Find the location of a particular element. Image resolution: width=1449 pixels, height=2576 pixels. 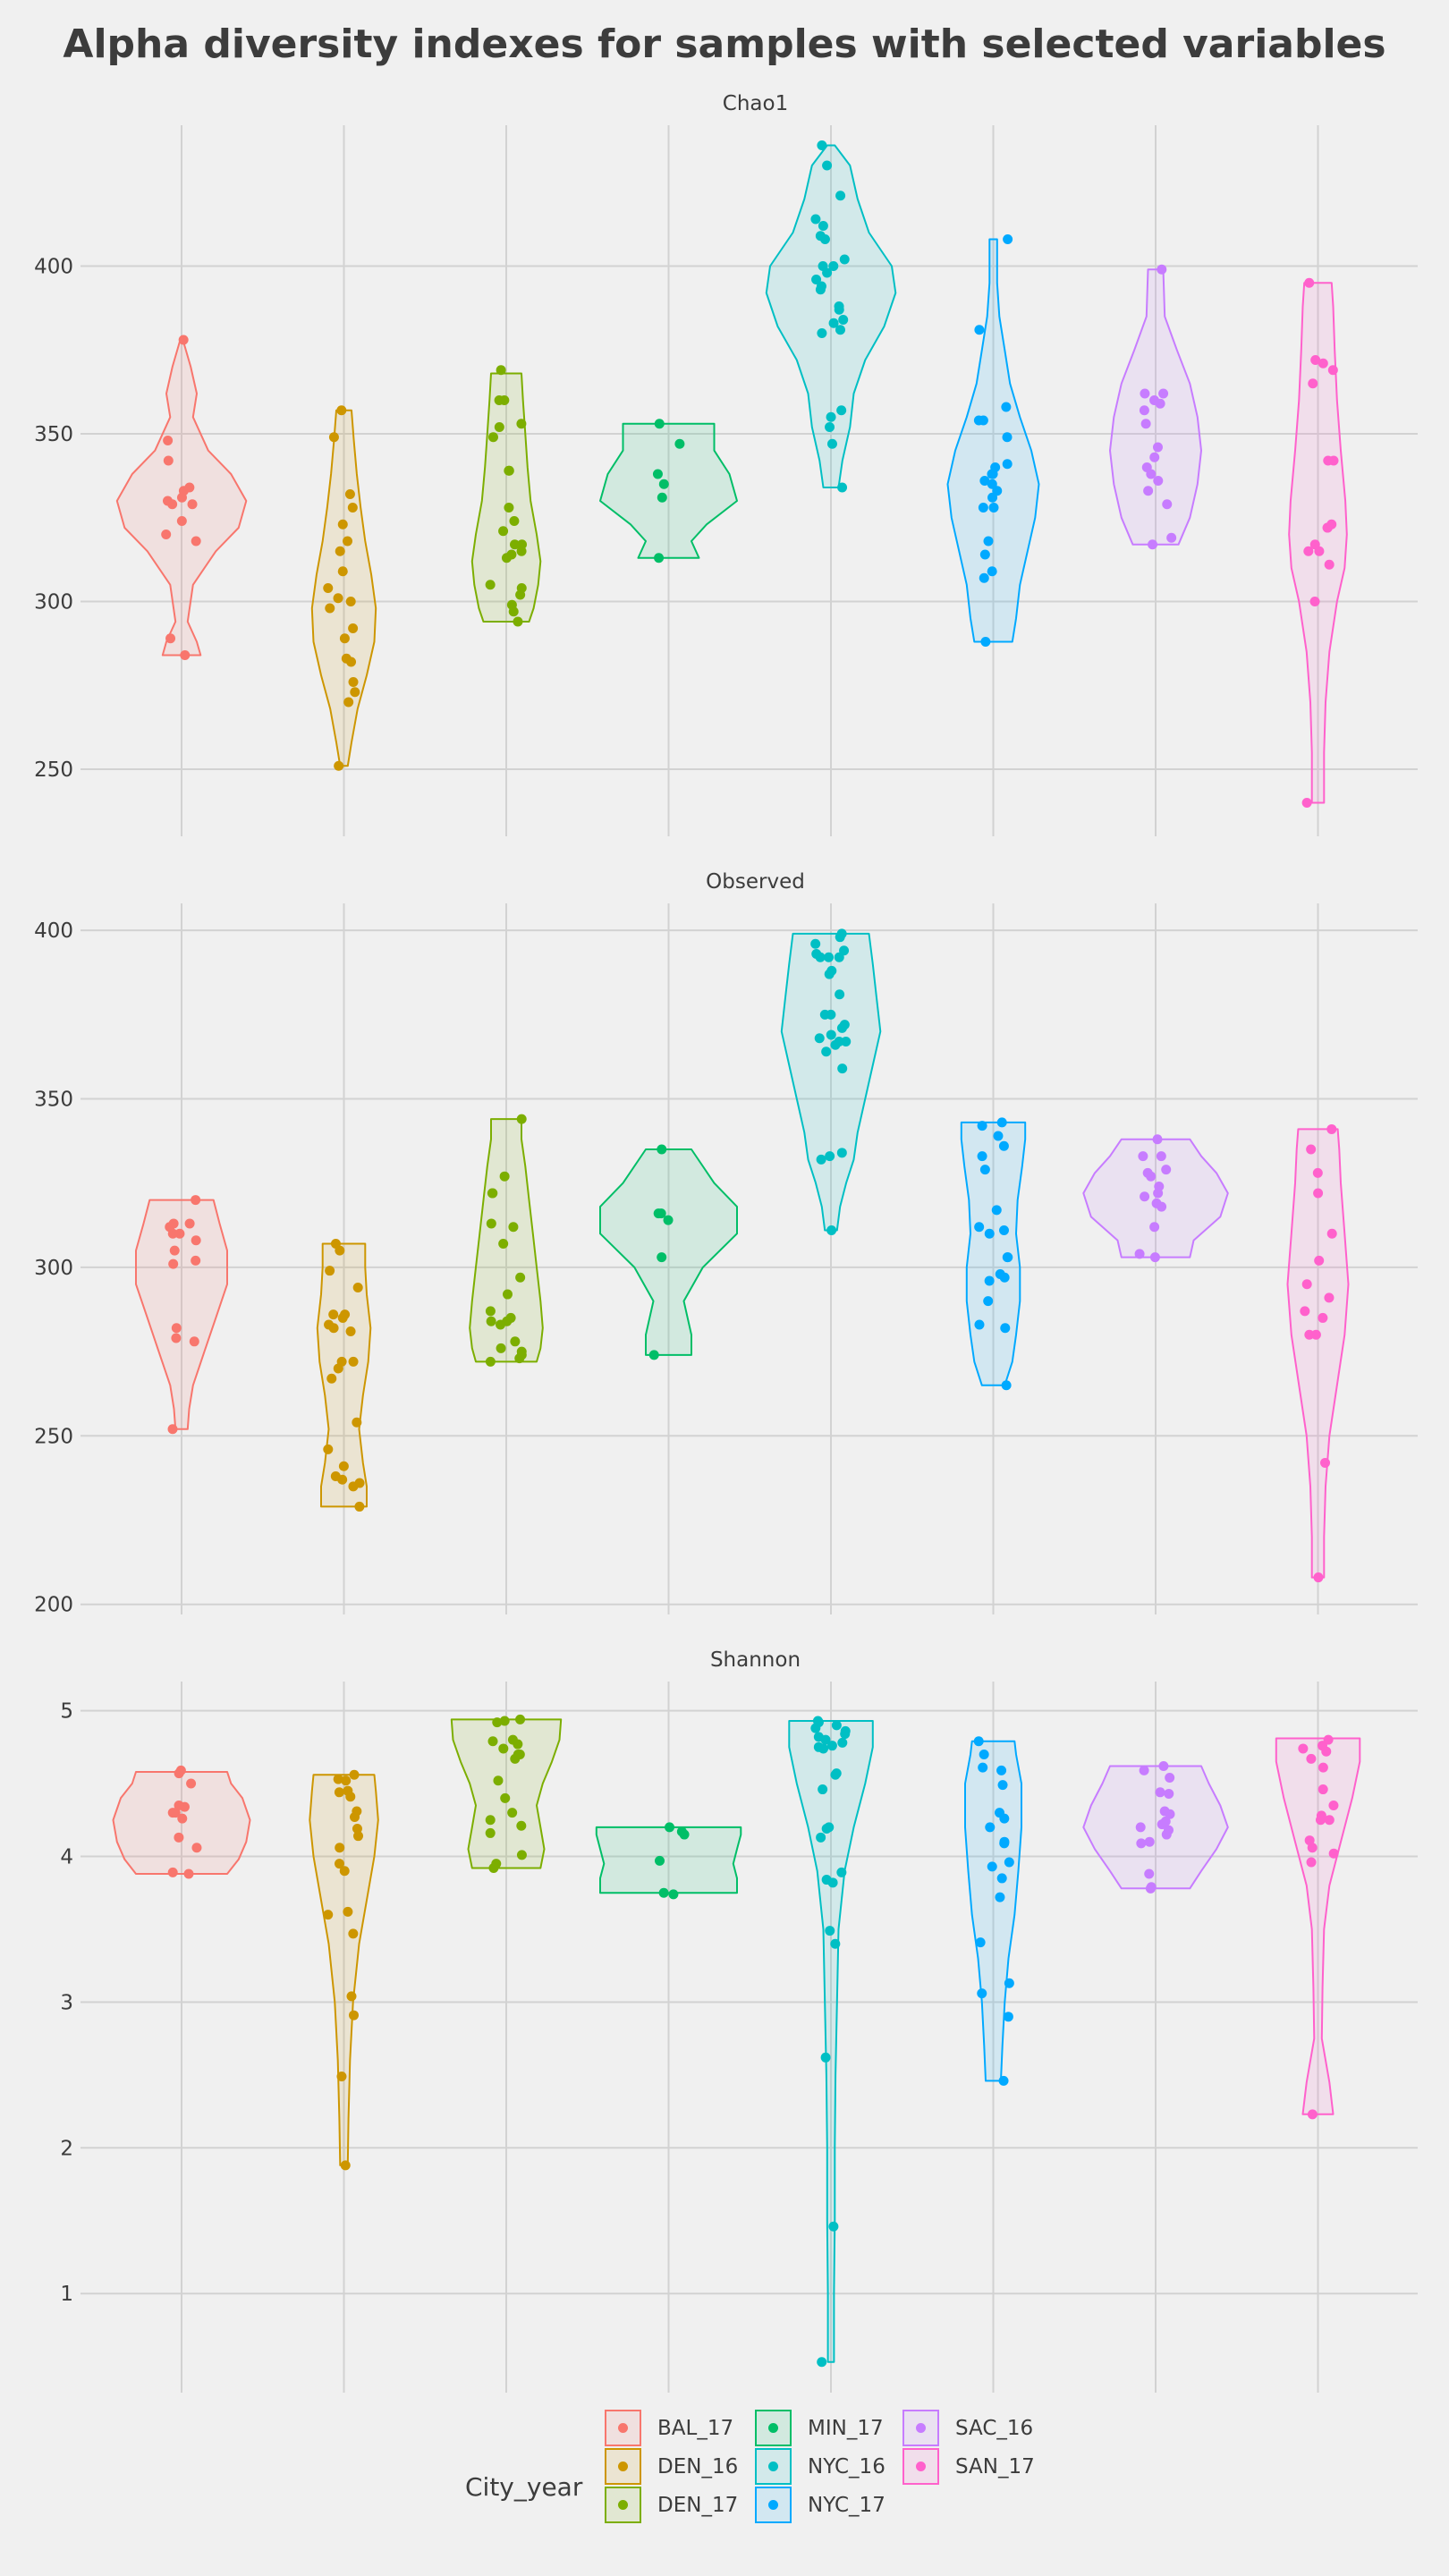

legend-entry-sac-16: SAC_16 is located at coordinates (967, 2428).